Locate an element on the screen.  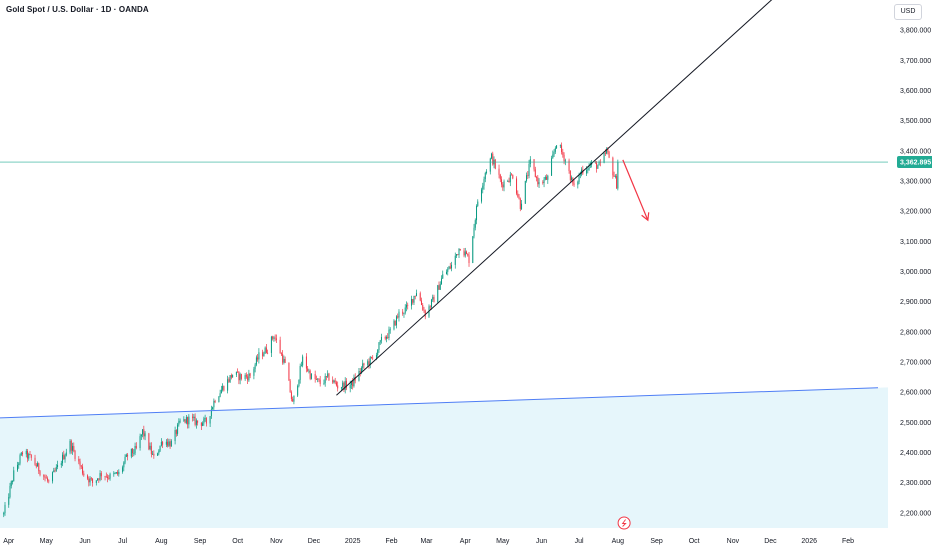
y-tick-label: 3,700.000 is located at coordinates (915, 61).